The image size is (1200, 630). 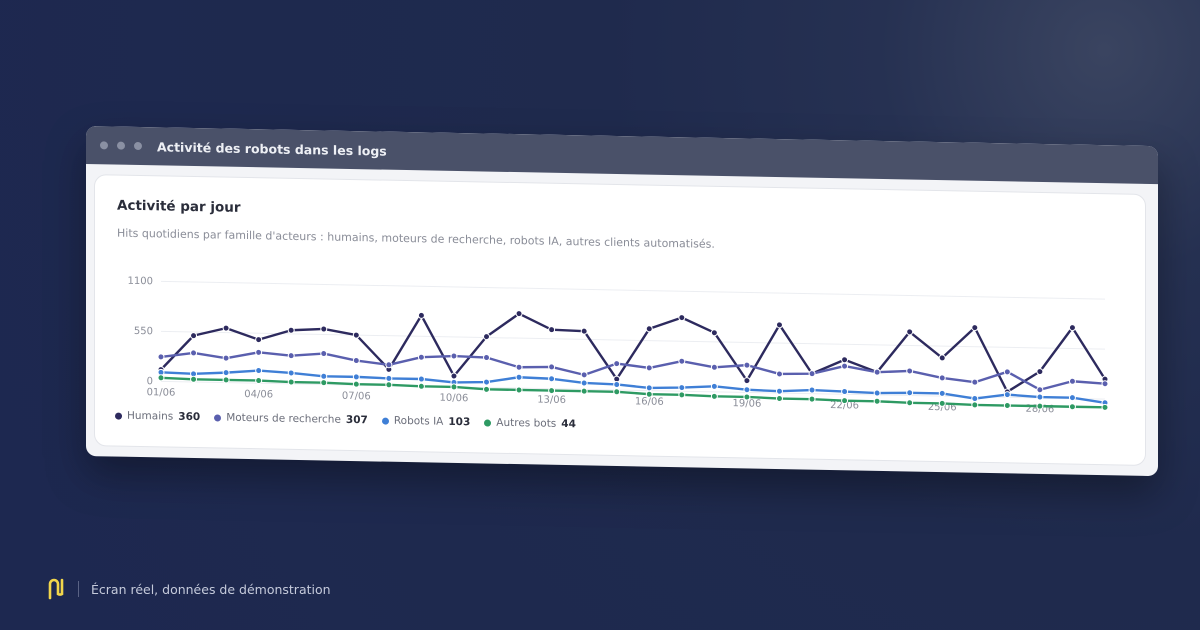 I want to click on window-zoom-dot, so click(x=138, y=146).